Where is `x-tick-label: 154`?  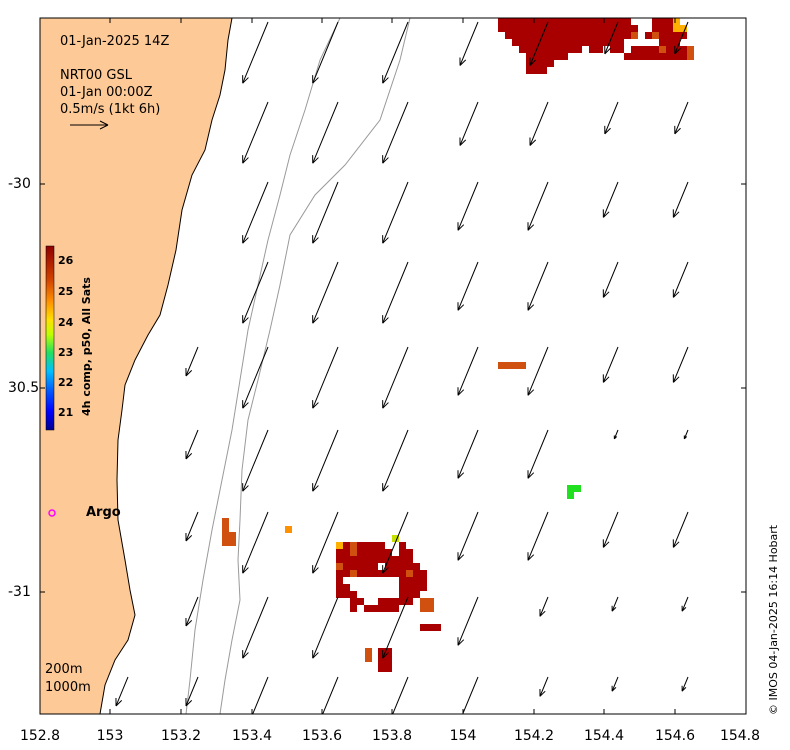 x-tick-label: 154 is located at coordinates (463, 736).